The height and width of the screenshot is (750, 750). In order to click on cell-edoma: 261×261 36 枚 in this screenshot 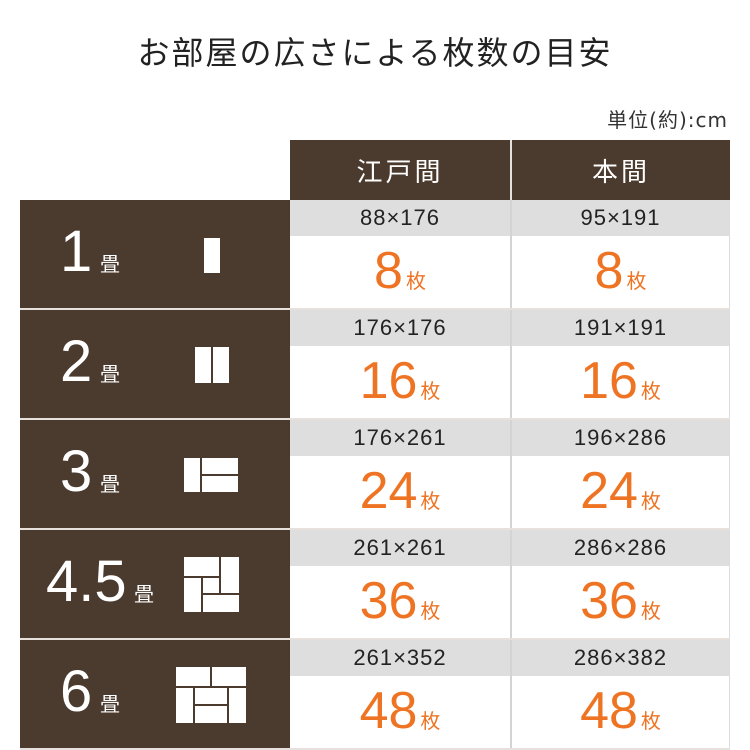, I will do `click(400, 584)`.